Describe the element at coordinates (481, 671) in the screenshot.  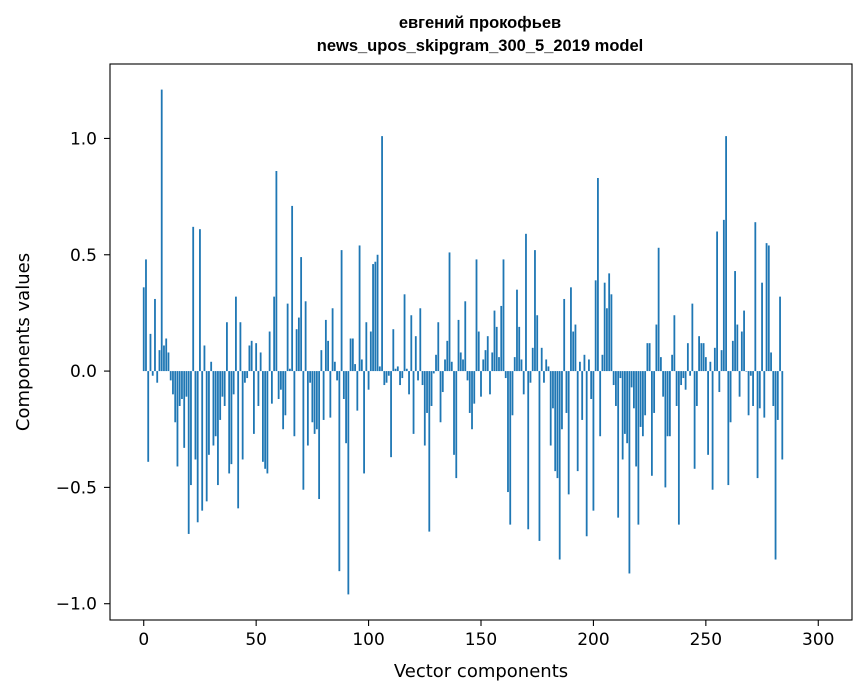
I see `x-axis-label: Vector components` at that location.